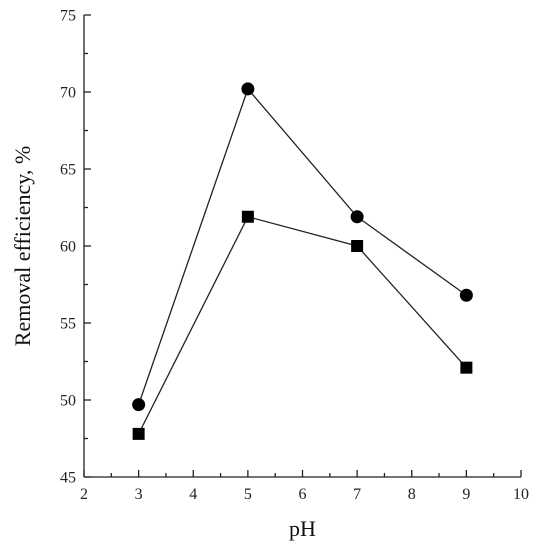 The image size is (539, 550). I want to click on x-tick-label: 2, so click(84, 494).